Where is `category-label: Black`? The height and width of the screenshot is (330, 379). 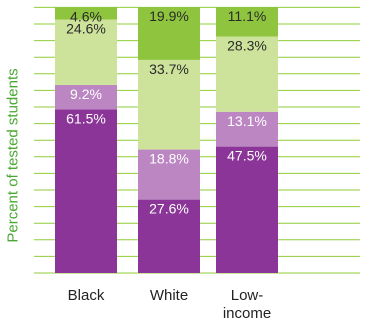 category-label: Black is located at coordinates (86, 295).